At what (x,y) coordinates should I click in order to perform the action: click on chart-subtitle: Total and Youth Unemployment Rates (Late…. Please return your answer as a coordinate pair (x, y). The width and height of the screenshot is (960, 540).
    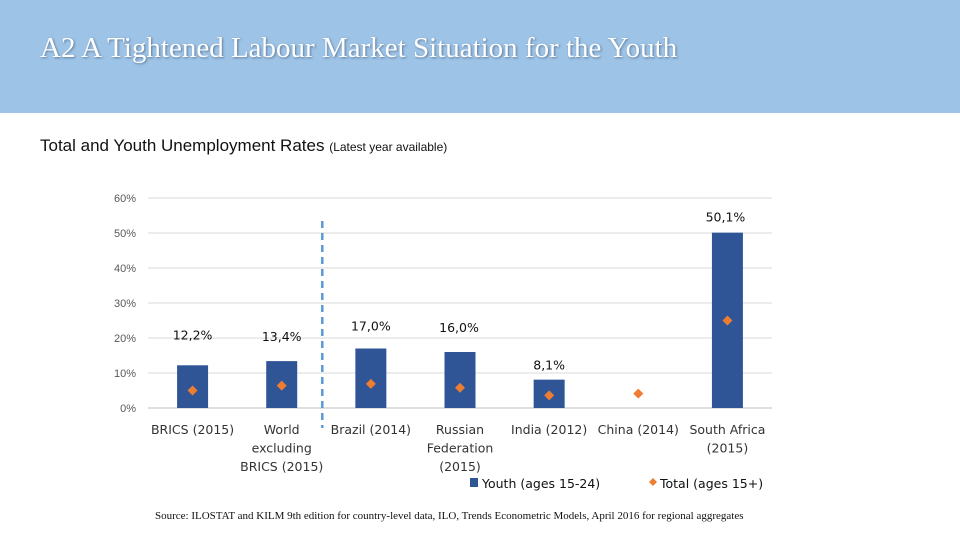
    Looking at the image, I should click on (243, 146).